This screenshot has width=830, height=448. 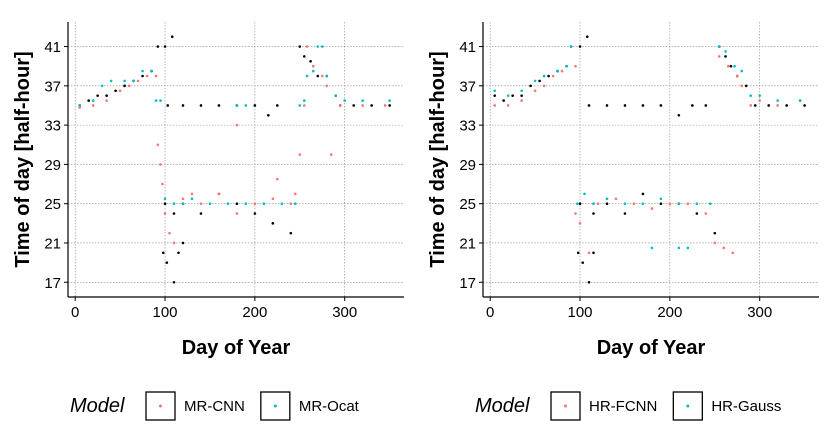 What do you see at coordinates (97, 406) in the screenshot?
I see `legend-title: Model` at bounding box center [97, 406].